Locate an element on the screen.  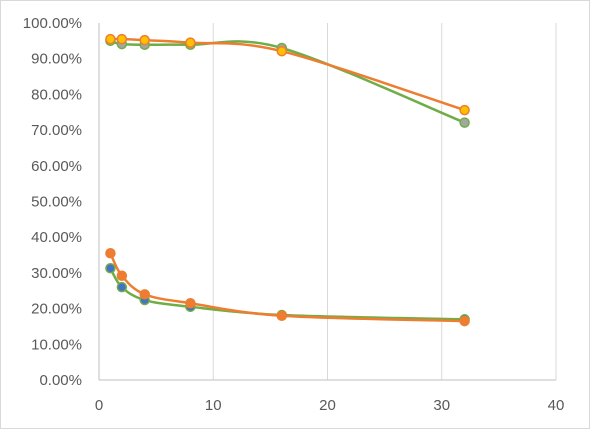
y-tick-label: 70.00% is located at coordinates (56, 130).